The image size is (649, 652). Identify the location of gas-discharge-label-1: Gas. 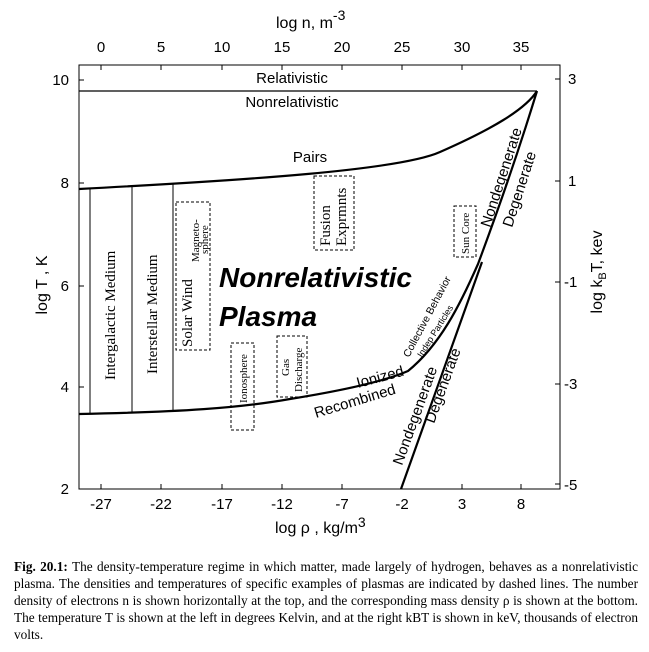
(286, 367).